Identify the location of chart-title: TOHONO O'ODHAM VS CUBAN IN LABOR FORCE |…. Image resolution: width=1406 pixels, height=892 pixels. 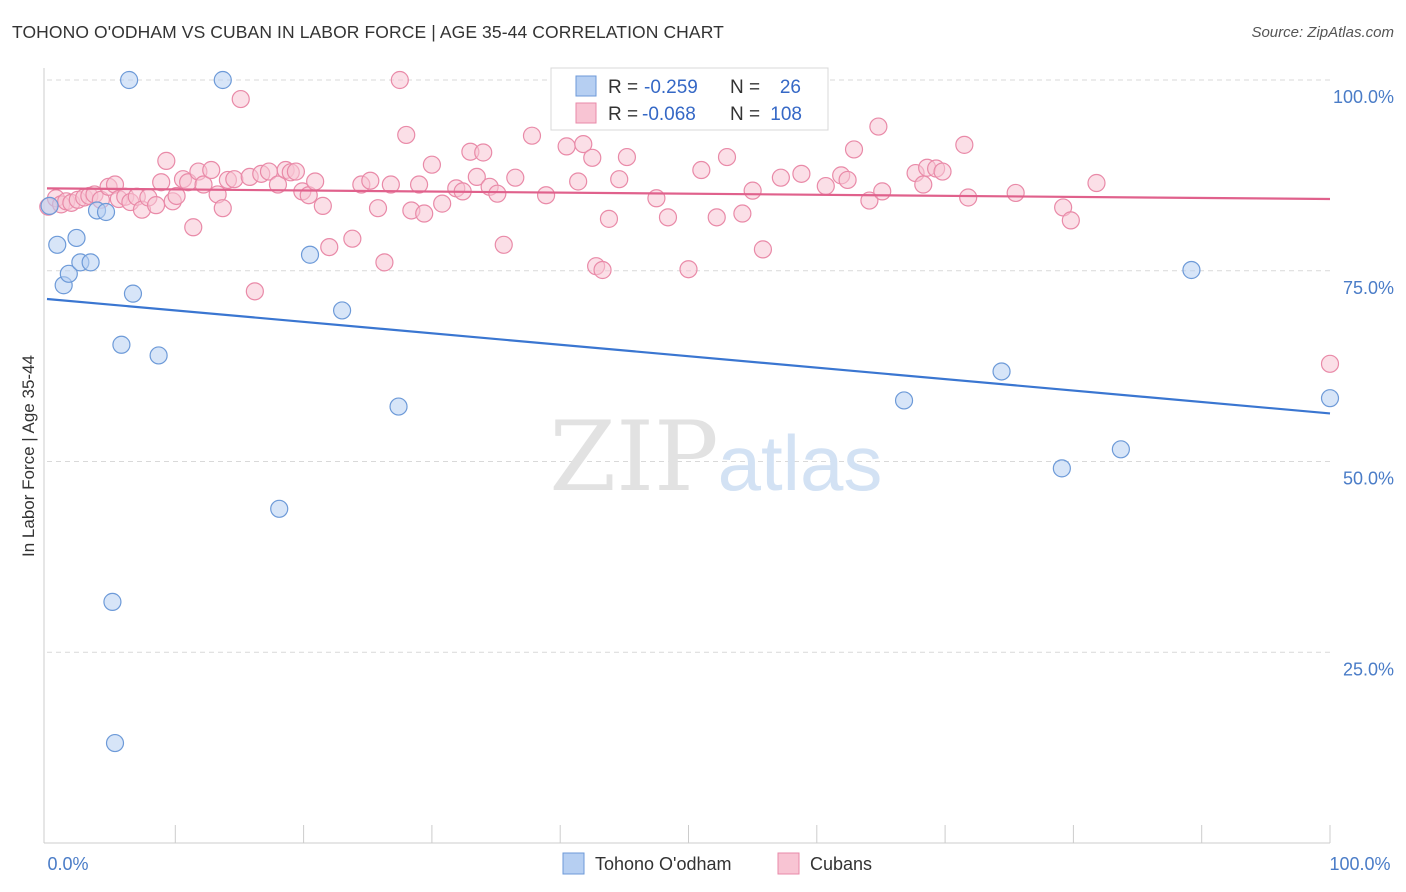
(368, 32).